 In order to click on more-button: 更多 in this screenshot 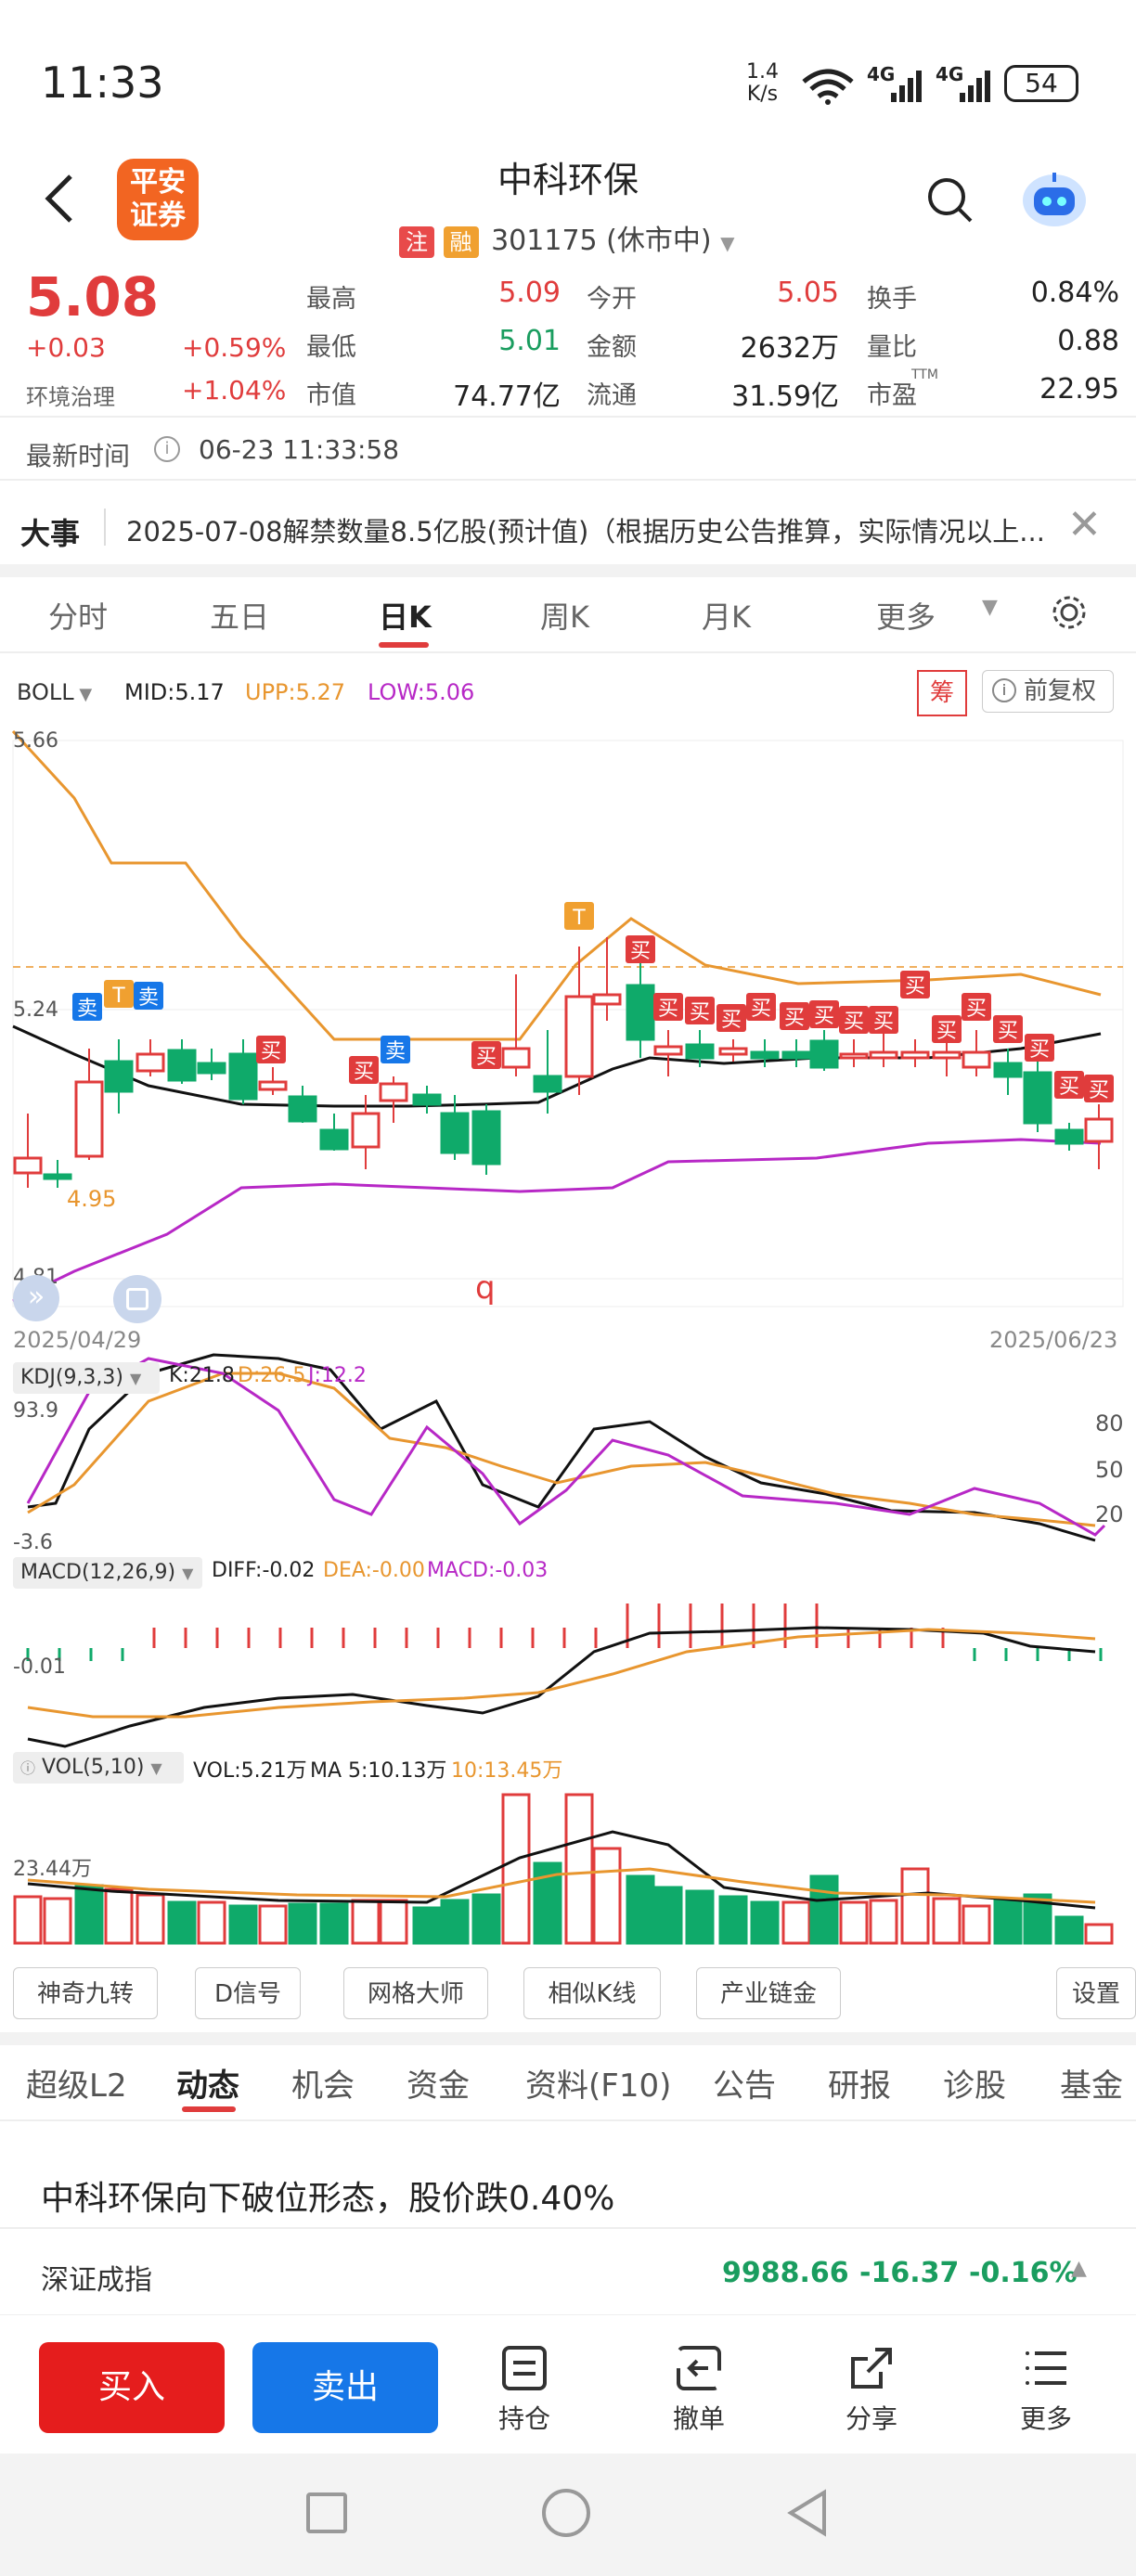, I will do `click(1046, 2390)`.